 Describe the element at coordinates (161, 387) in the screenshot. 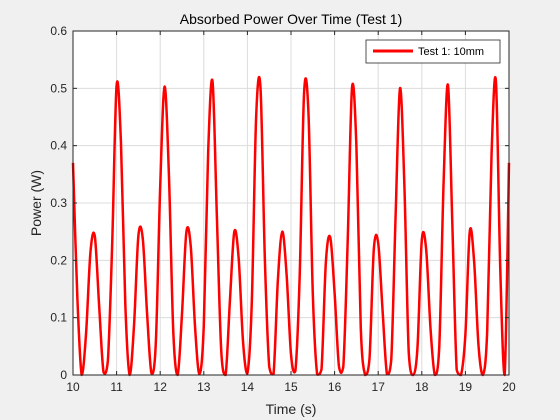

I see `x-tick-label: 12` at that location.